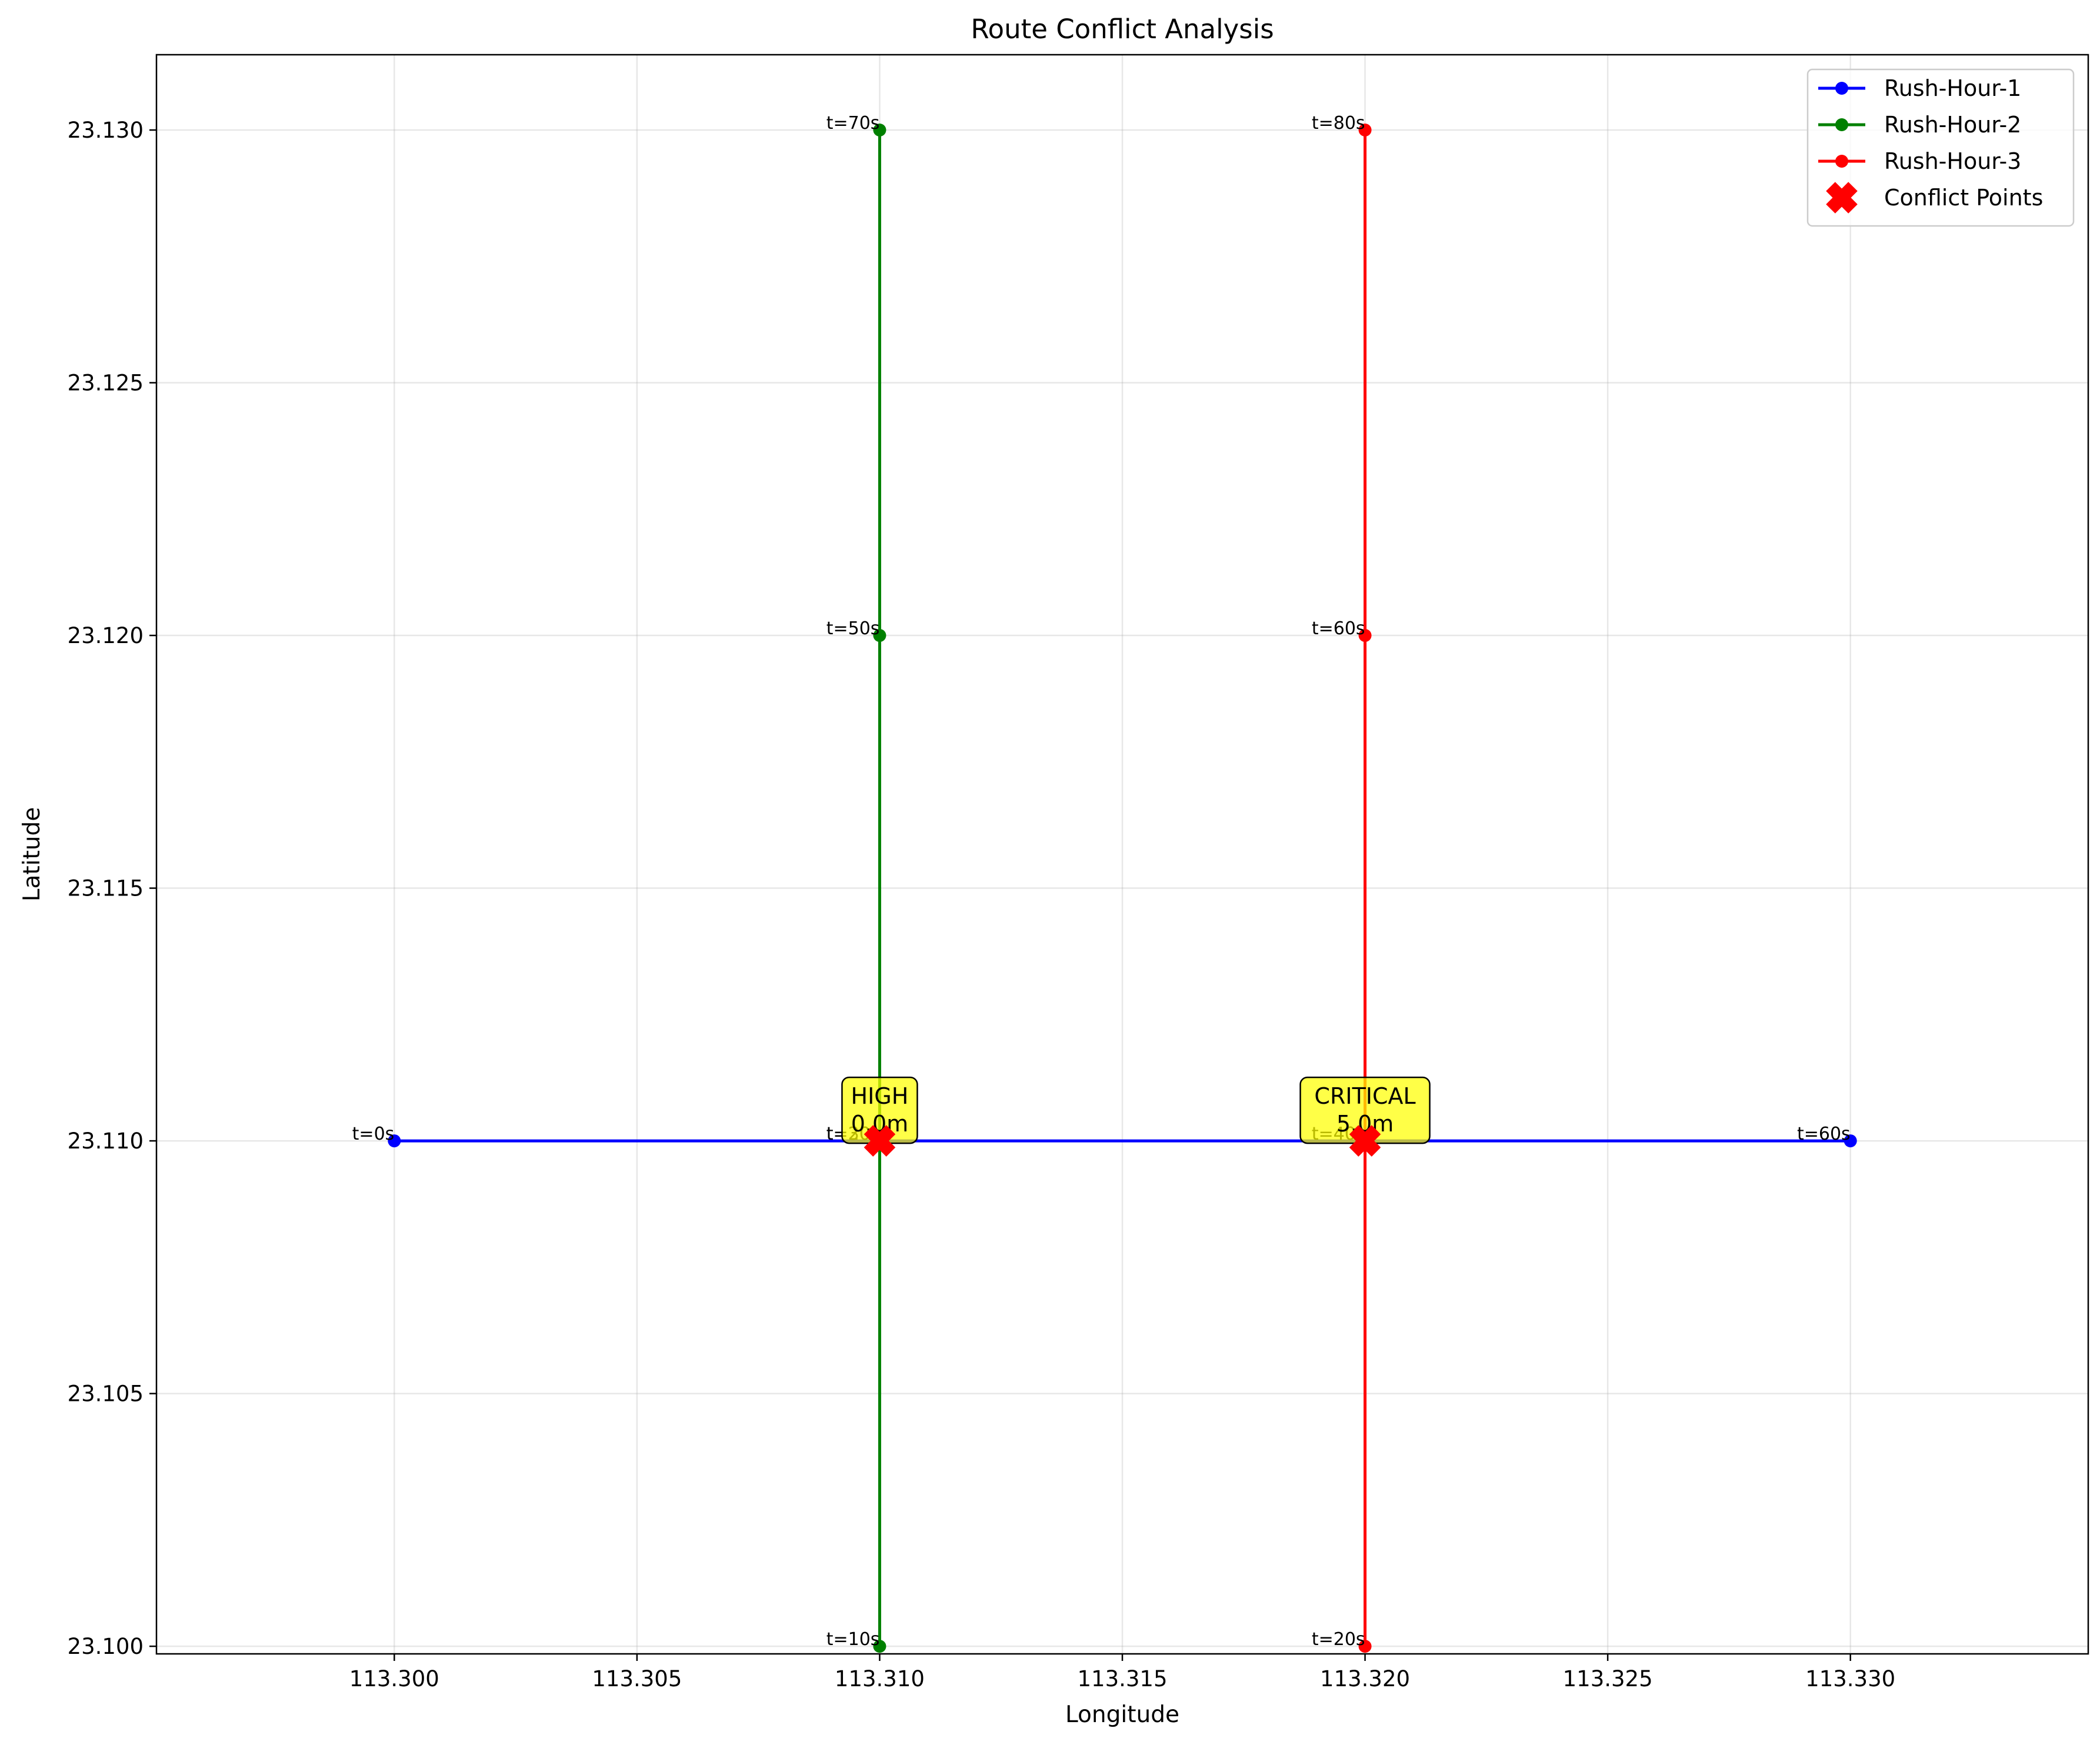  What do you see at coordinates (1952, 88) in the screenshot?
I see `legend-label-1: Rush-Hour-1` at bounding box center [1952, 88].